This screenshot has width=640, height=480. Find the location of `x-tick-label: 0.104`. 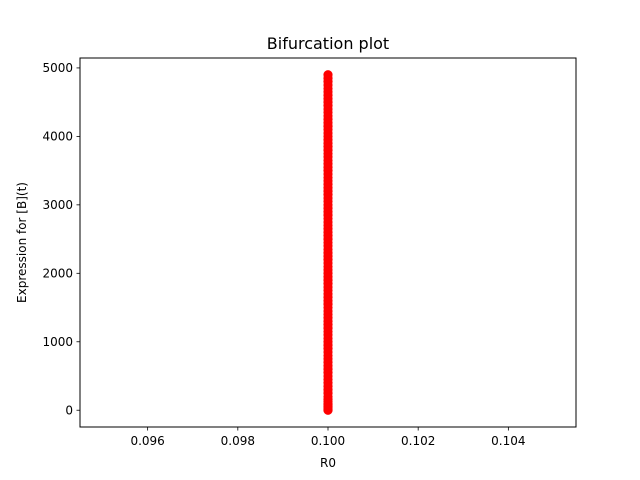

x-tick-label: 0.104 is located at coordinates (508, 441).